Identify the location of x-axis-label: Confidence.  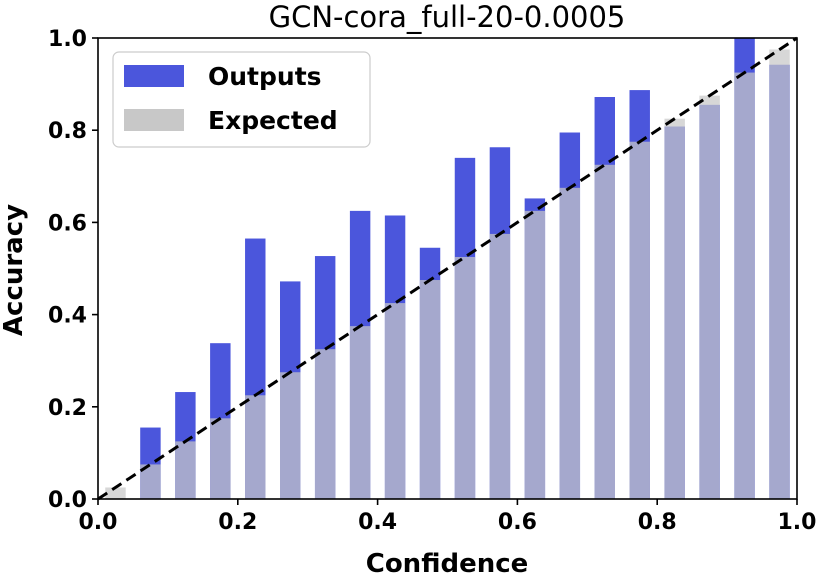
(447, 563).